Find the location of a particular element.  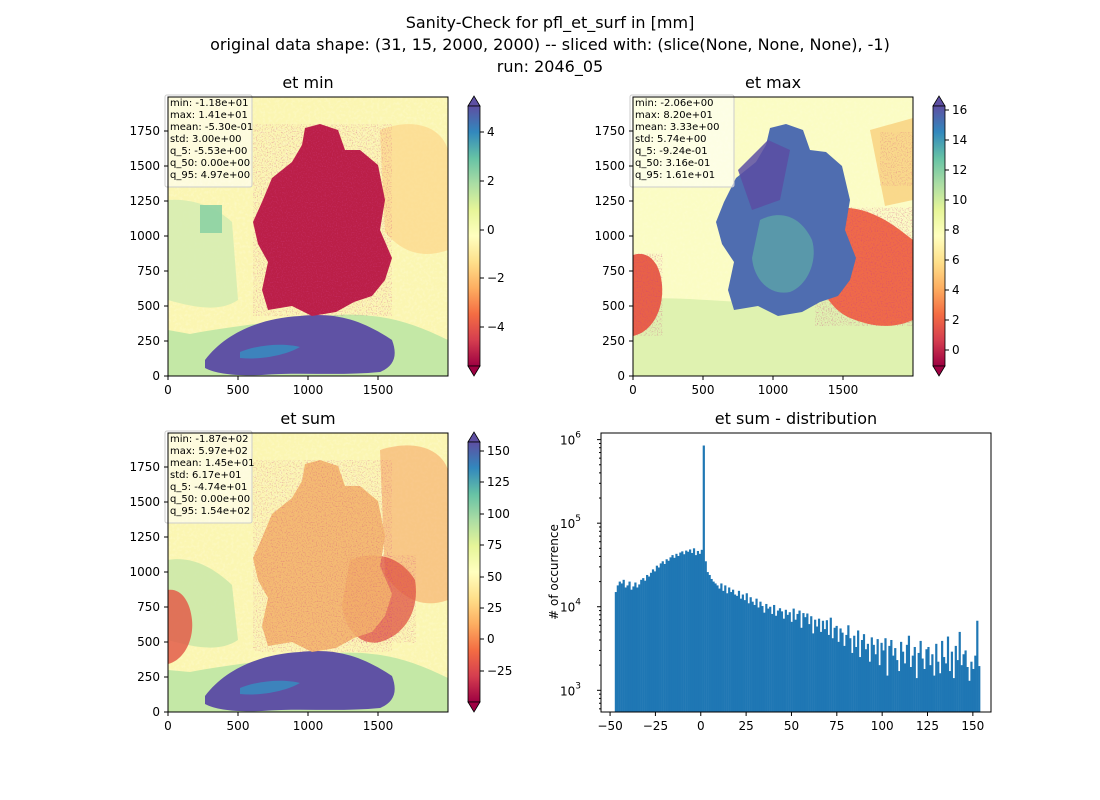

histogram-bars is located at coordinates (797, 578).